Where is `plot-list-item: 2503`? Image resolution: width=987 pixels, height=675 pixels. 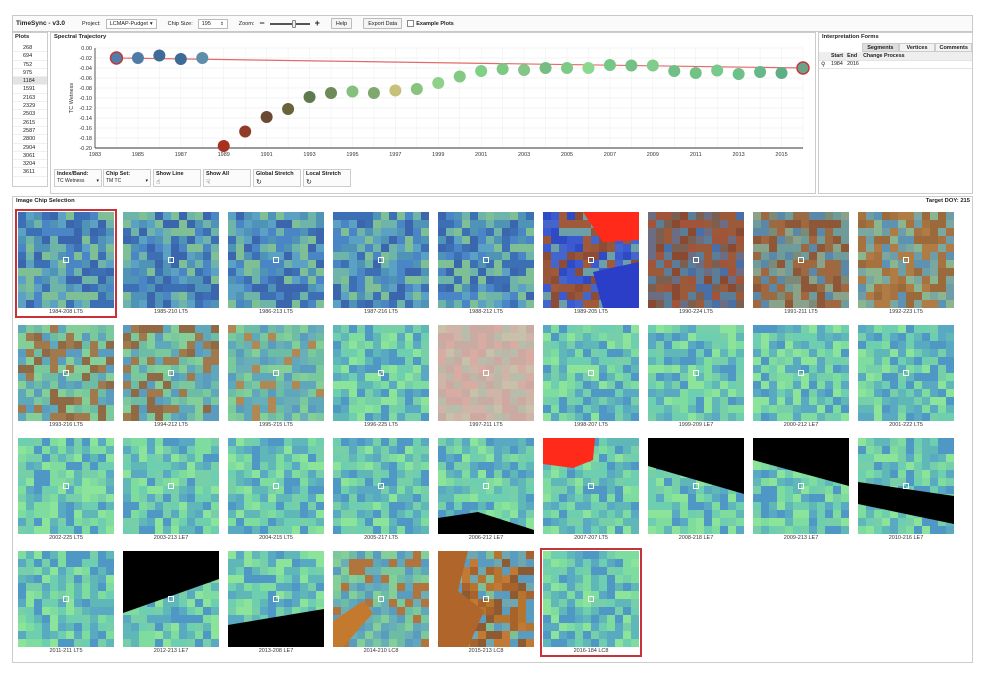
plot-list-item: 2503 is located at coordinates (30, 114).